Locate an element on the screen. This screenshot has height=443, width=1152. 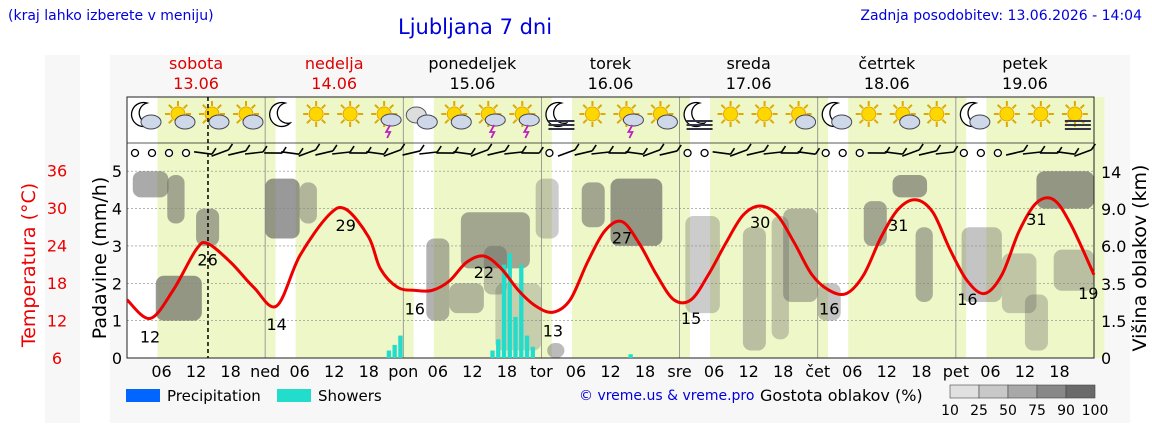
x-day-abbr: ned is located at coordinates (265, 371).